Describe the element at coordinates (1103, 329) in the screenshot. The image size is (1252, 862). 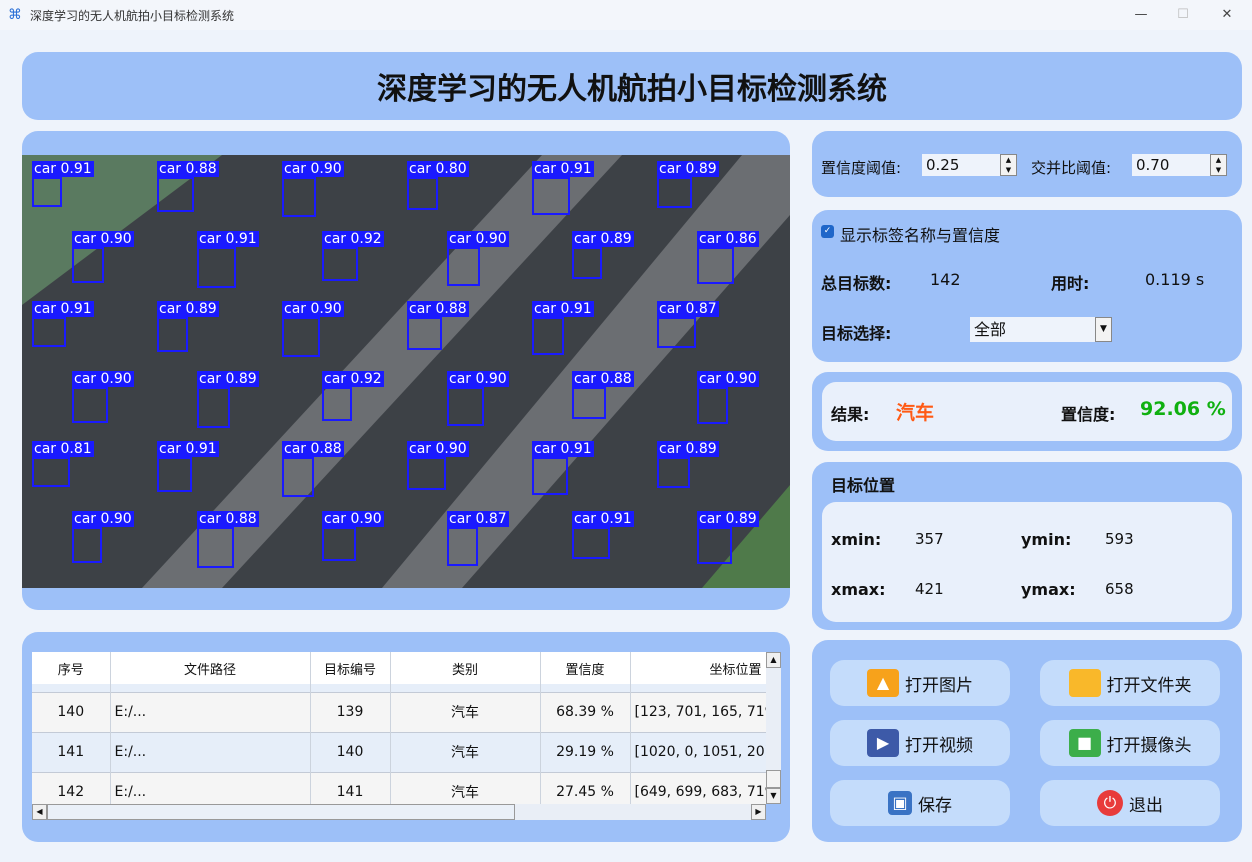
I see `chevron-down-icon: ▼` at that location.